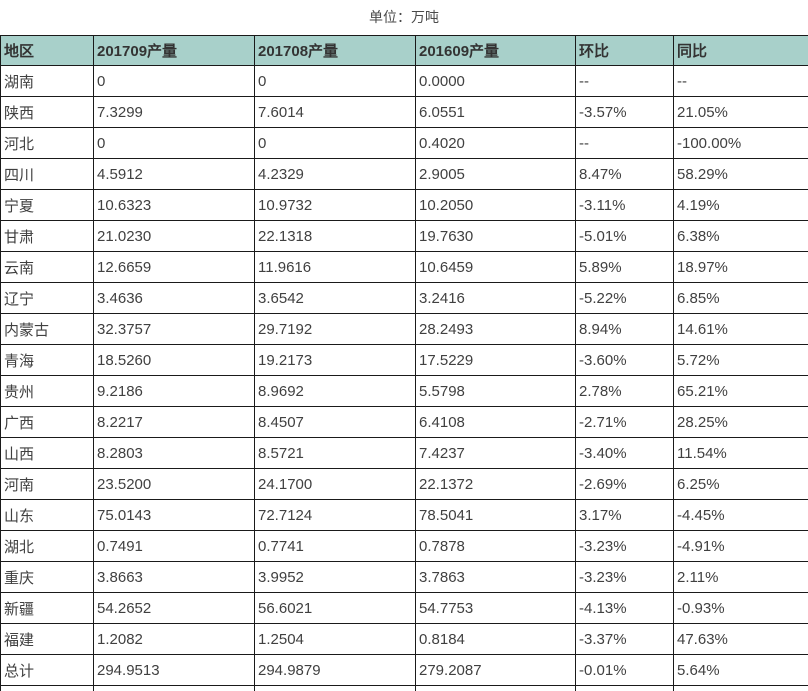 The width and height of the screenshot is (808, 691). I want to click on region-cell: 河北, so click(47, 143).